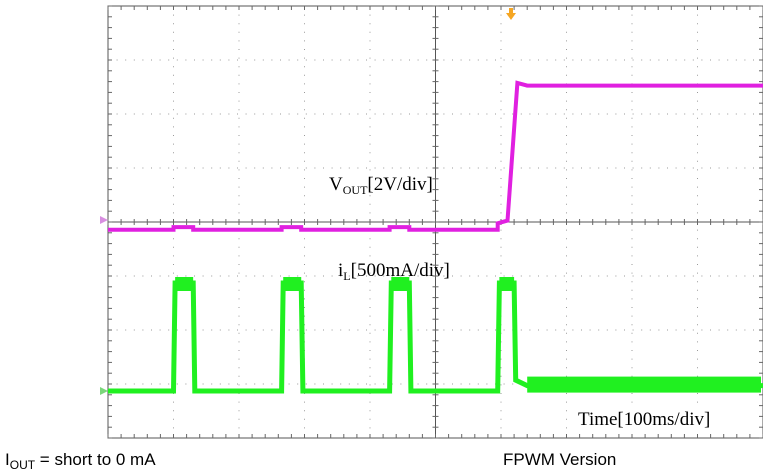  I want to click on vout-label: VOUT[2V/div], so click(381, 185).